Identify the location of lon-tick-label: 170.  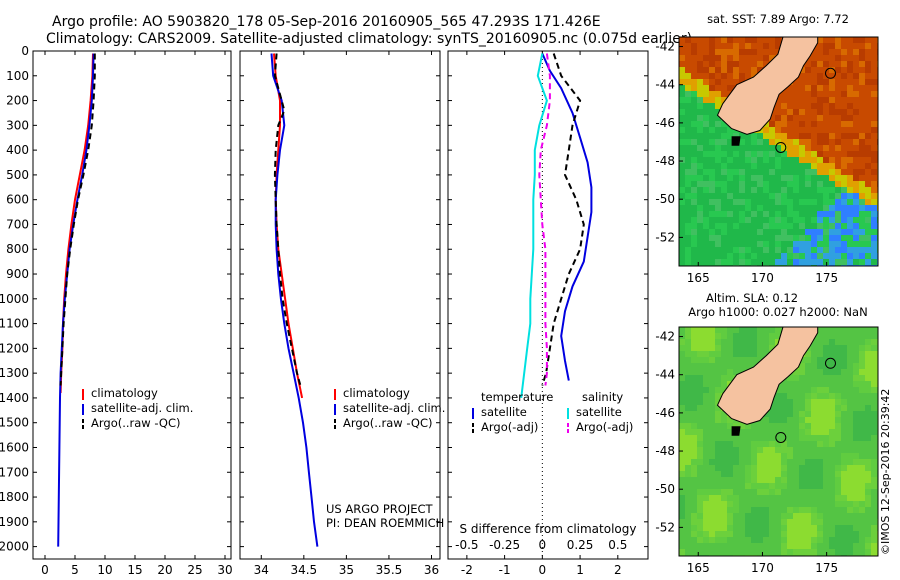
(762, 568).